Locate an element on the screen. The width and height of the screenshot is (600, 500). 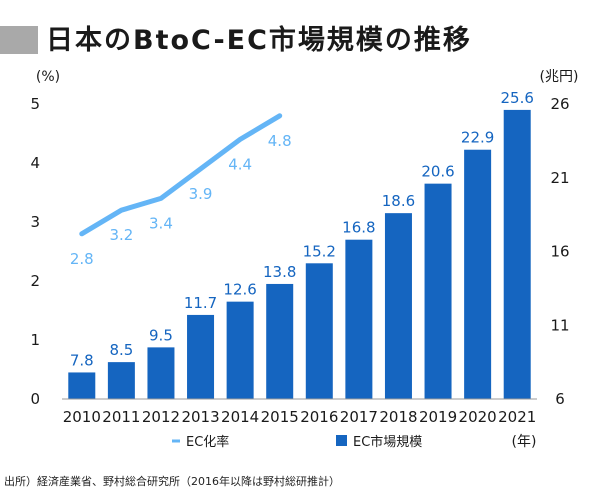
y-left-tick: 5 is located at coordinates (35, 104).